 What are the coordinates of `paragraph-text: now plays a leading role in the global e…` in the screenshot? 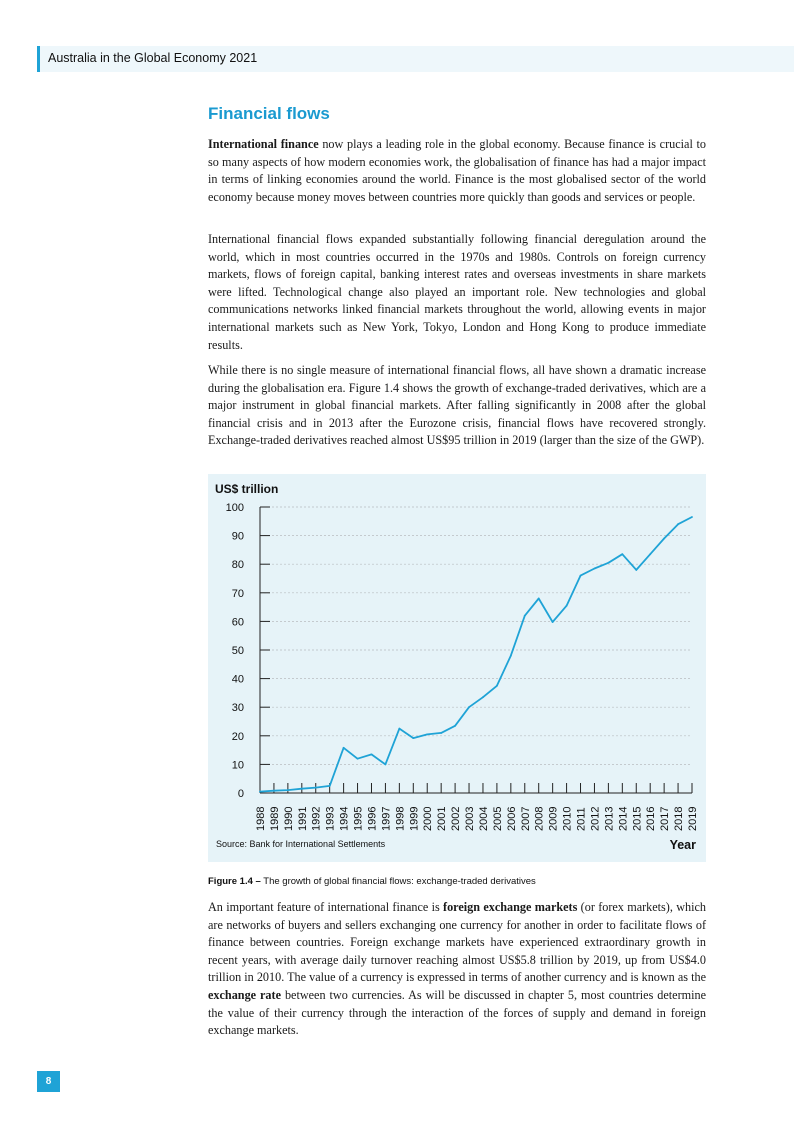 It's located at (457, 170).